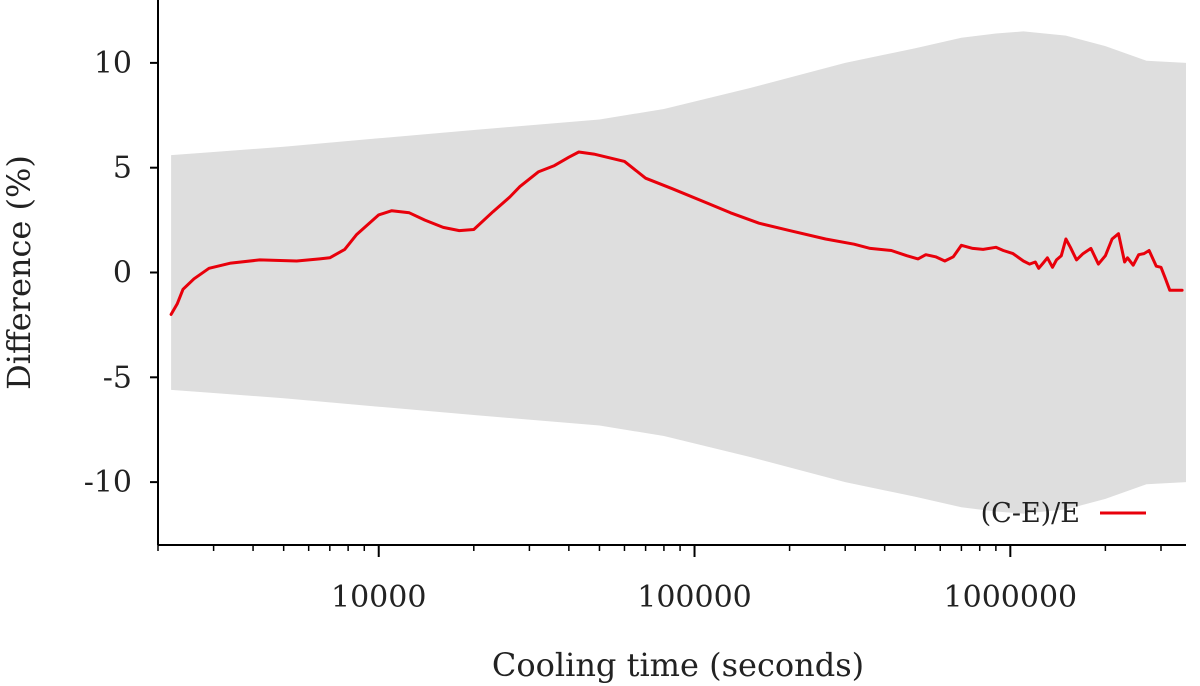 The image size is (1200, 686). I want to click on y-axis-title: Difference (%), so click(19, 272).